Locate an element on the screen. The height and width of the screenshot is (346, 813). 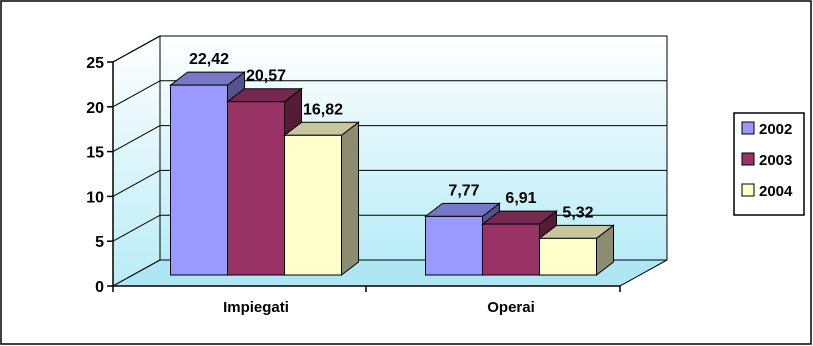
y-tick-label: 15 is located at coordinates (95, 153).